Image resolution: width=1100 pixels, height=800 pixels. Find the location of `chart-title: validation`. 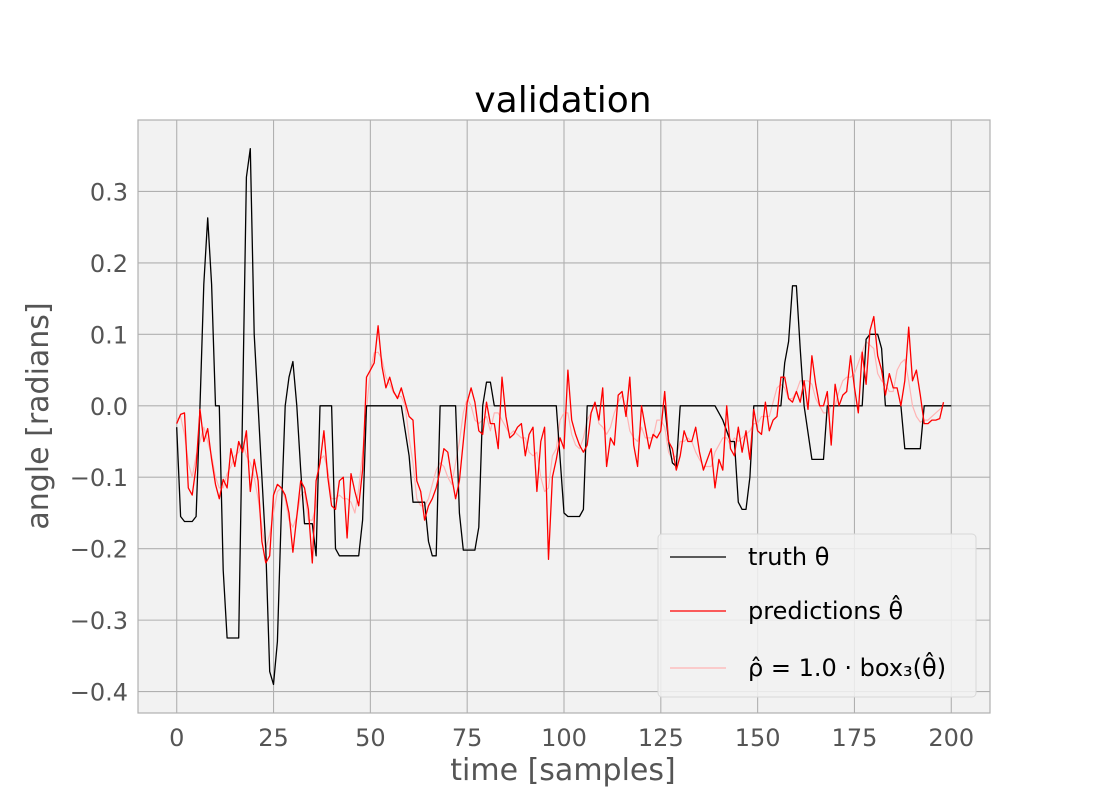

chart-title: validation is located at coordinates (562, 100).